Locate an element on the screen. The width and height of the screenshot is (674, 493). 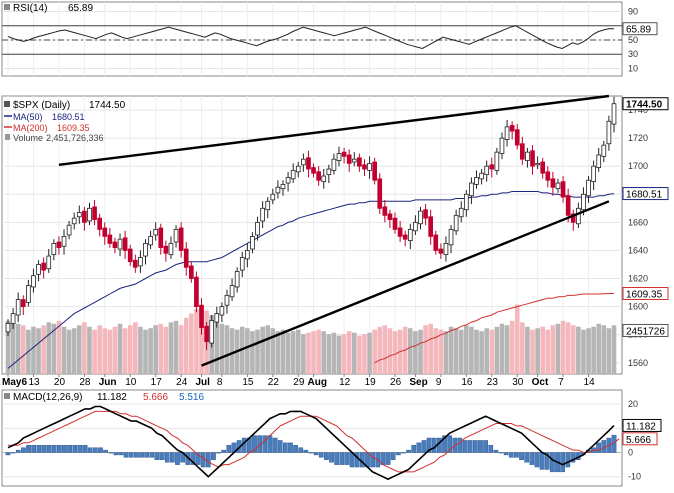
price-tick-label: 1700 is located at coordinates (638, 166).